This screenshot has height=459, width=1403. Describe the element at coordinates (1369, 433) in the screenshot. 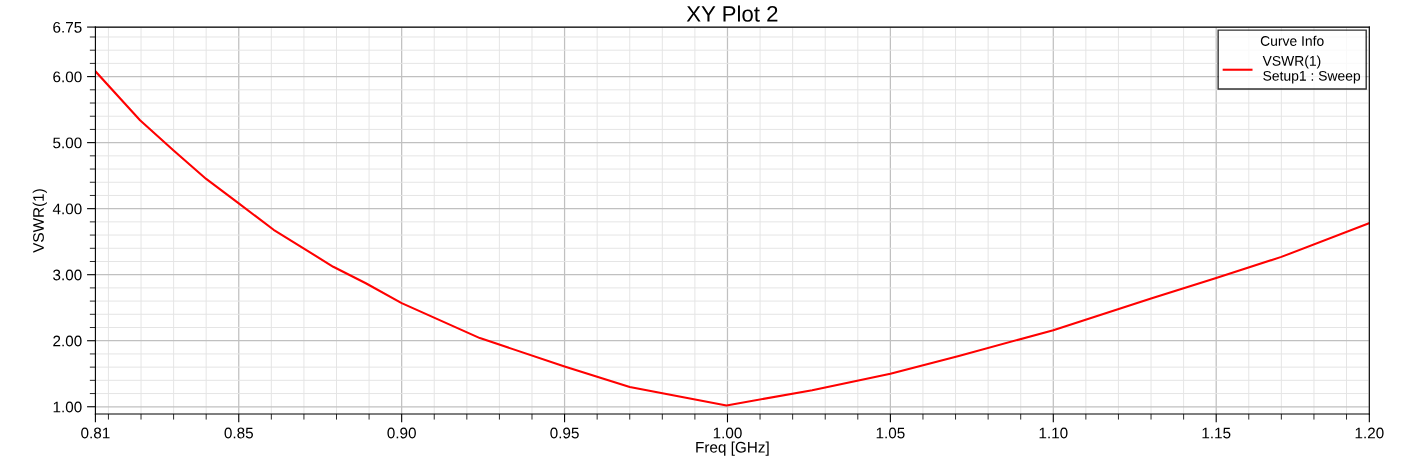

I see `x-tick-label: 1.20` at that location.